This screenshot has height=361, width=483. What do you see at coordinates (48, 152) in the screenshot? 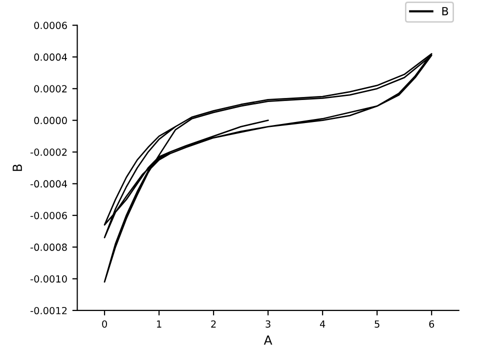
I see `y-tick-label: -0.0002` at bounding box center [48, 152].